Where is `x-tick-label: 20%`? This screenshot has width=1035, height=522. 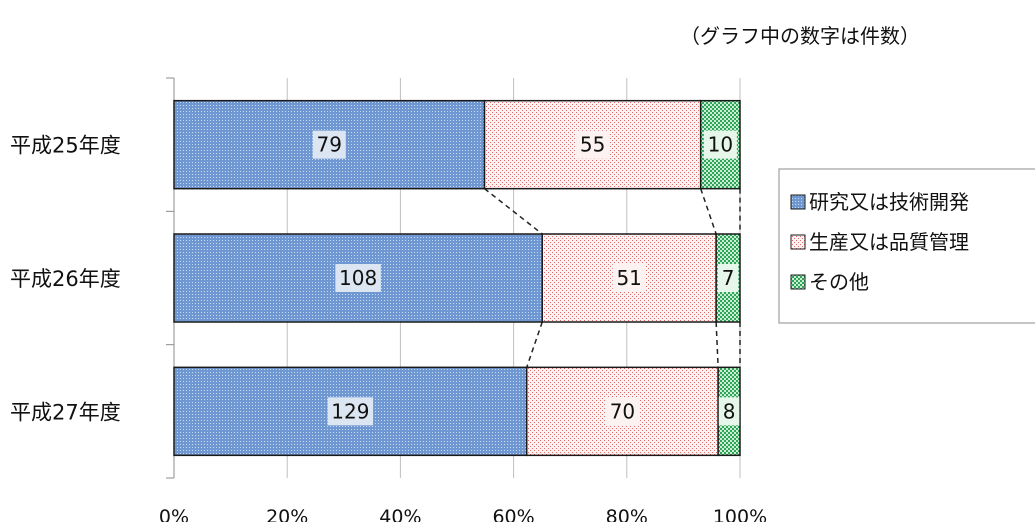 x-tick-label: 20% is located at coordinates (287, 514).